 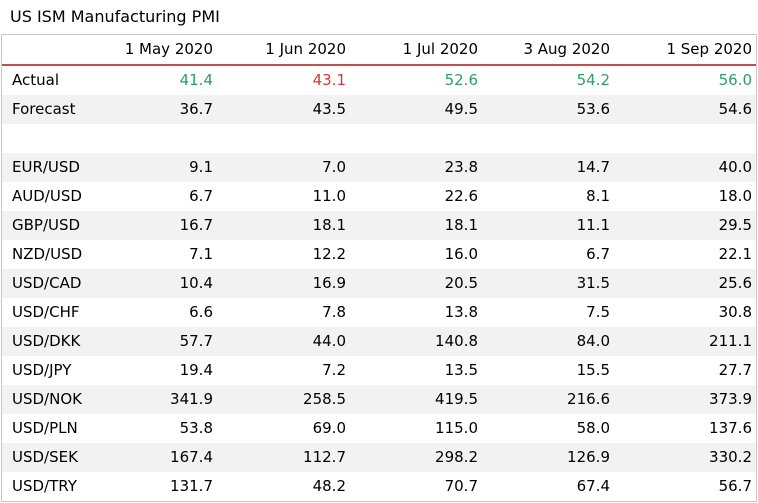 What do you see at coordinates (283, 341) in the screenshot?
I see `pair-value: 44.0` at bounding box center [283, 341].